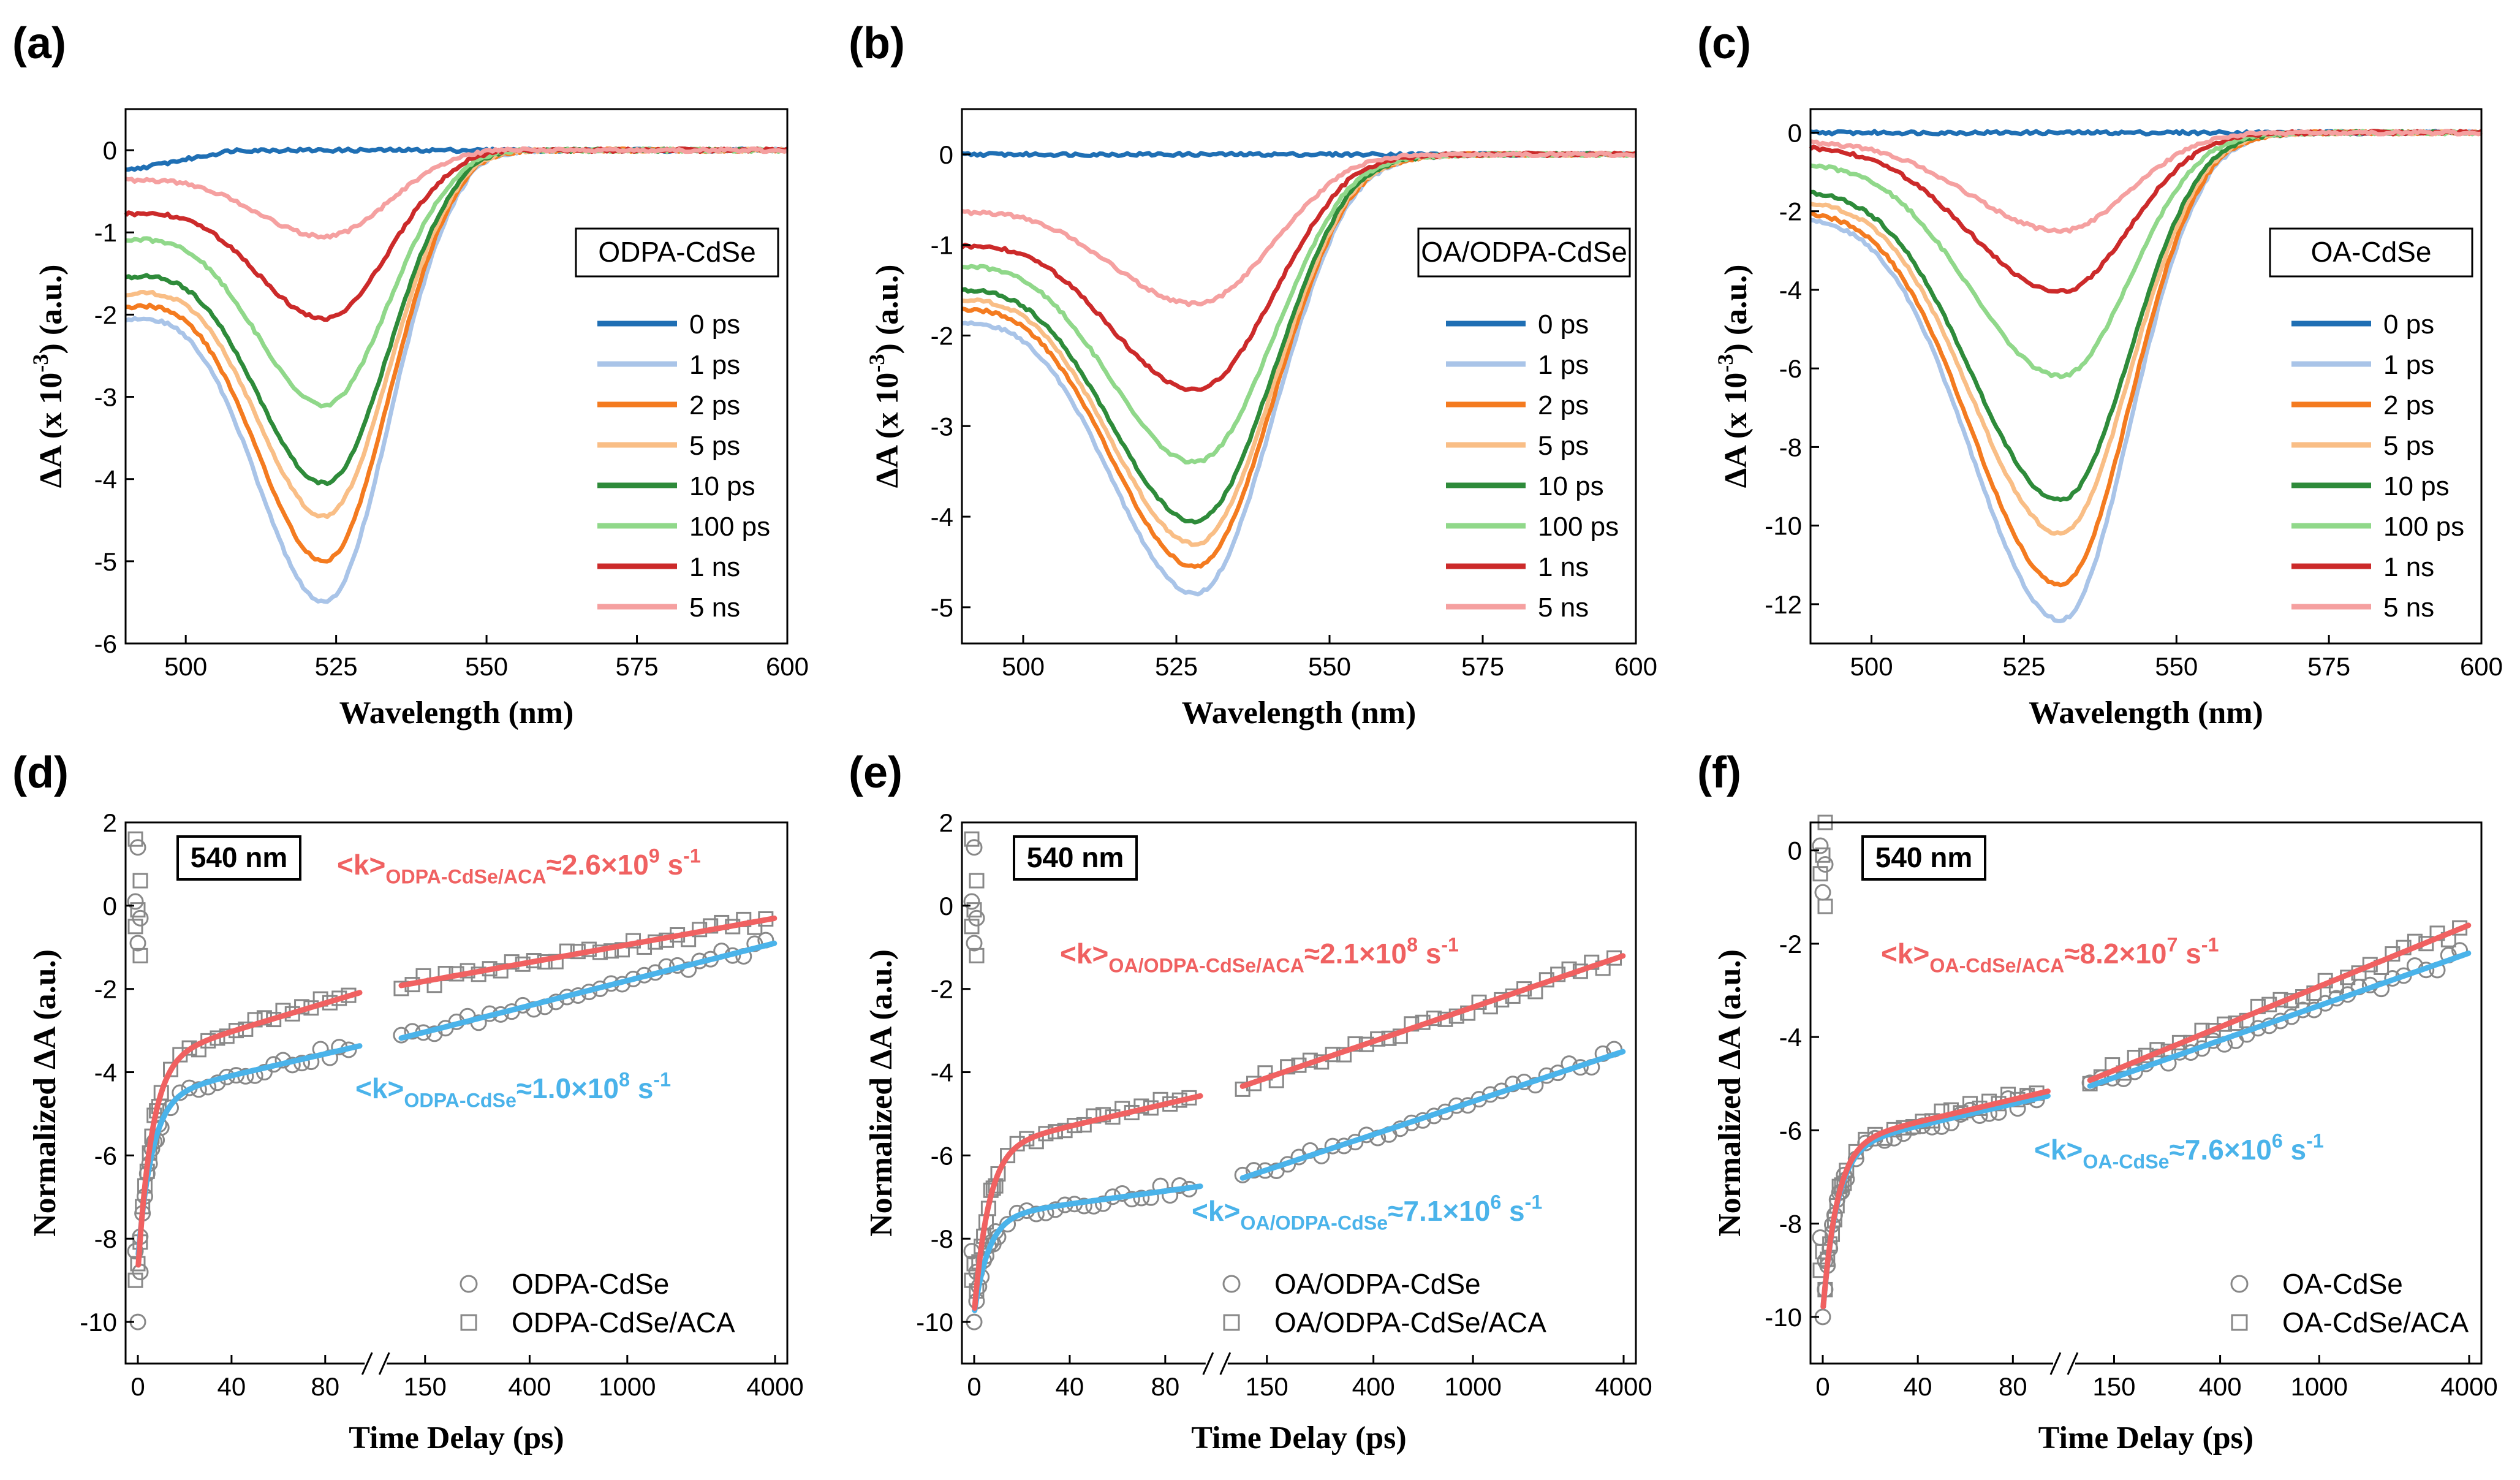 The image size is (2520, 1480). What do you see at coordinates (2408, 446) in the screenshot?
I see `legend-label: 5 ps` at bounding box center [2408, 446].